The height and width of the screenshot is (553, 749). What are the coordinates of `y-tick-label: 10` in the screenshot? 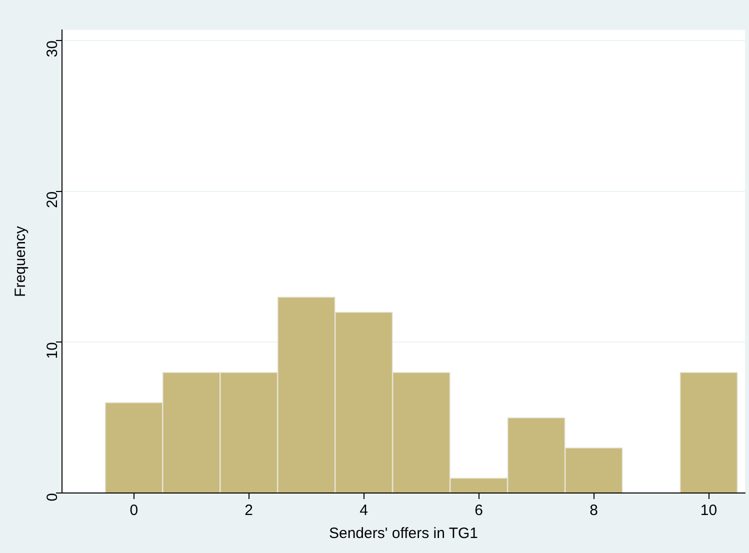 It's located at (53, 350).